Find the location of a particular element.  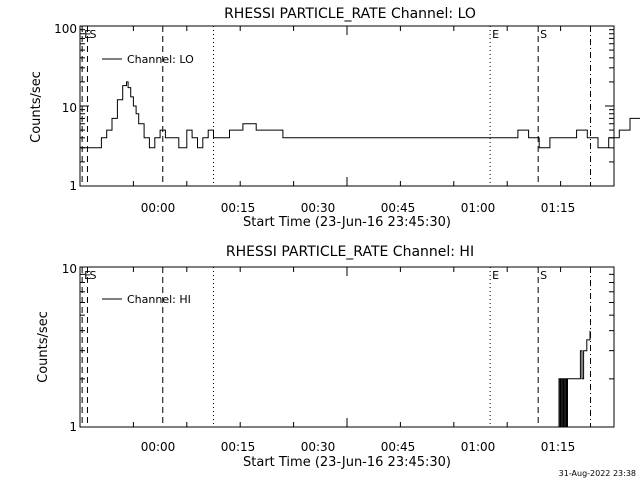

panel-hi-x-tick-label: 01:15 is located at coordinates (558, 447).